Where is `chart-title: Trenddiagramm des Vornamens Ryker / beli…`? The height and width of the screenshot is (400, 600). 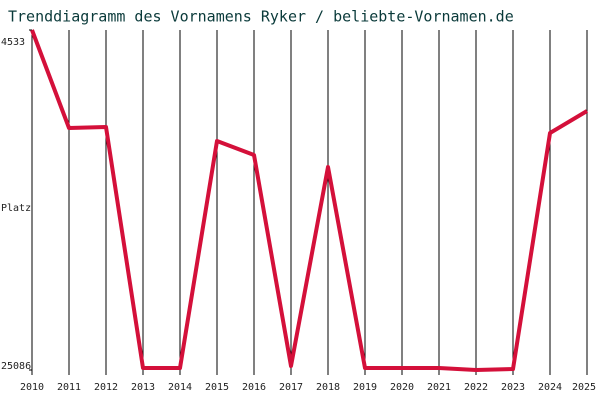 chart-title: Trenddiagramm des Vornamens Ryker / beli… is located at coordinates (261, 17).